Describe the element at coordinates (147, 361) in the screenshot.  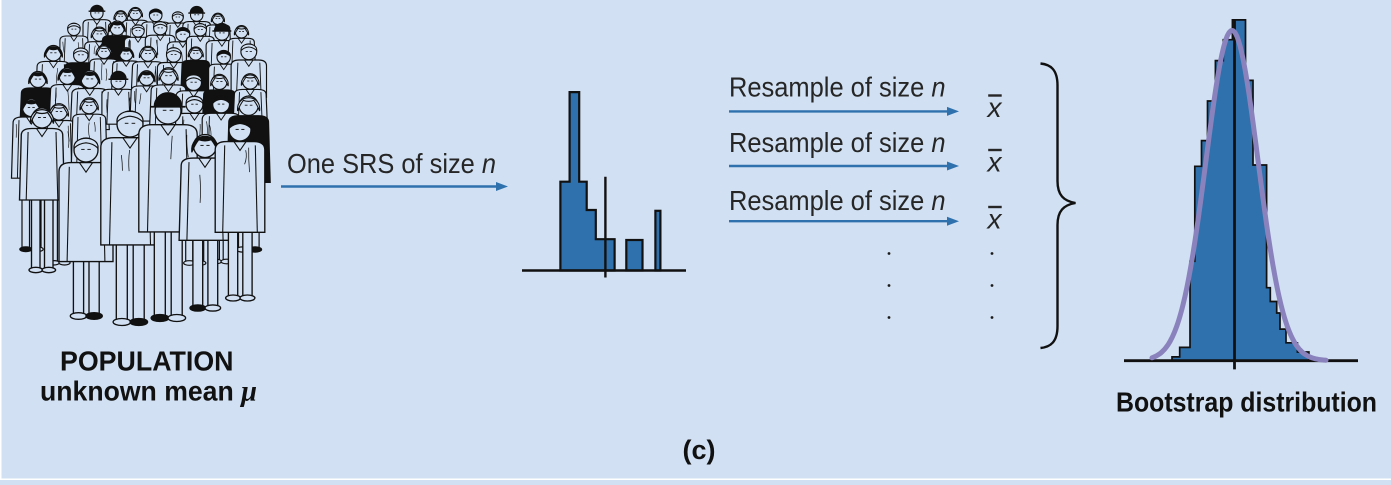
I see `svg-text: POPULATION` at that location.